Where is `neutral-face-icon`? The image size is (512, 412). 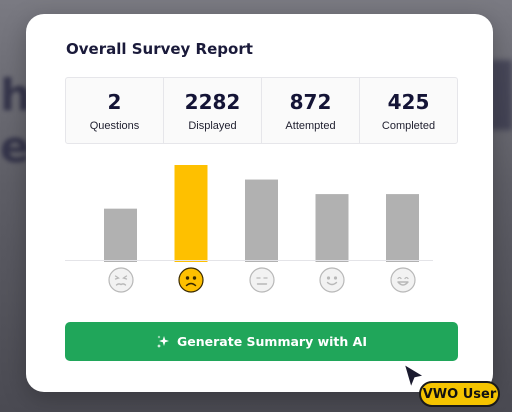 neutral-face-icon is located at coordinates (261, 280).